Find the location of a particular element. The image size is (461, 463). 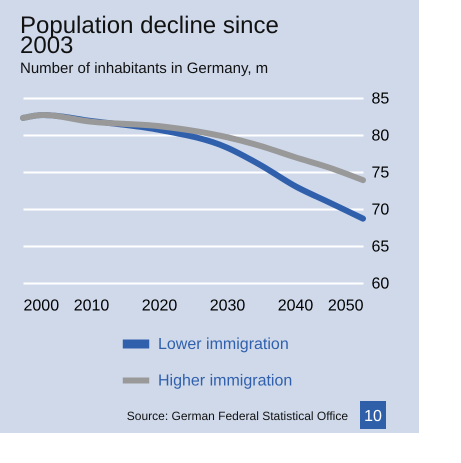

chart-title: Population decline since 2003 is located at coordinates (149, 35).